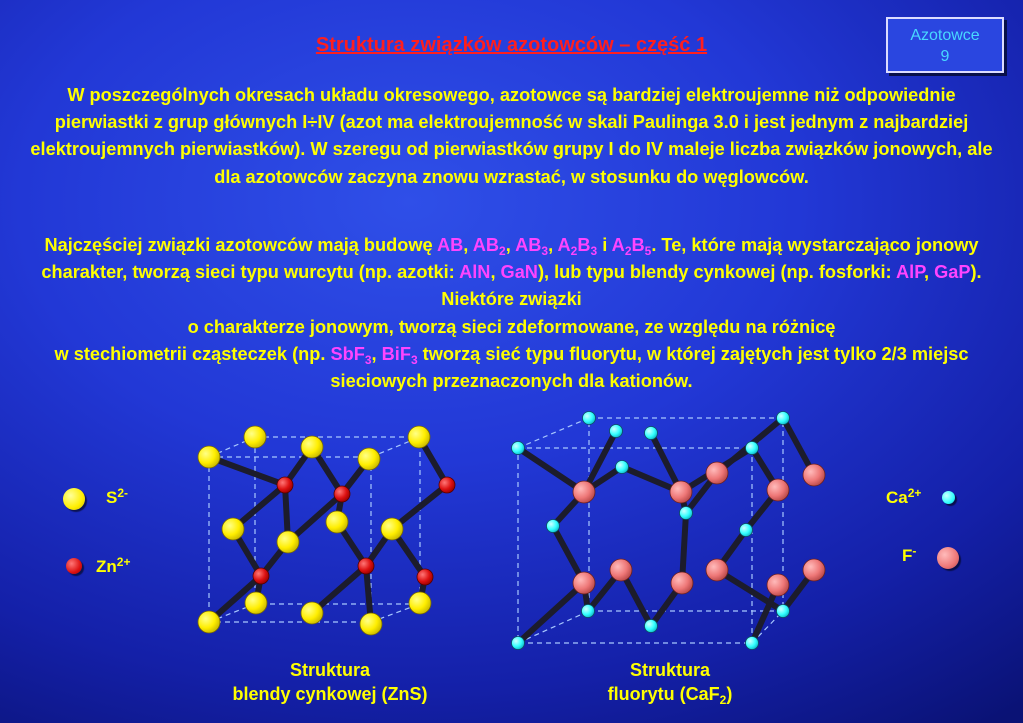 This screenshot has height=723, width=1023. What do you see at coordinates (351, 355) in the screenshot?
I see `formula-sbf3: SbF3` at bounding box center [351, 355].